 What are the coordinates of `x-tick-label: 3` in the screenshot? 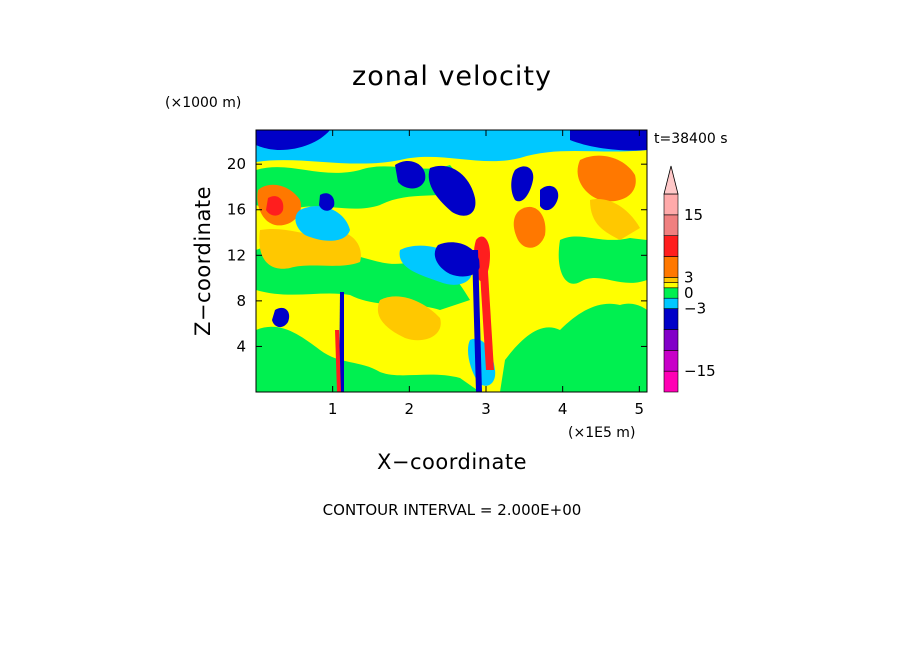 It's located at (486, 409).